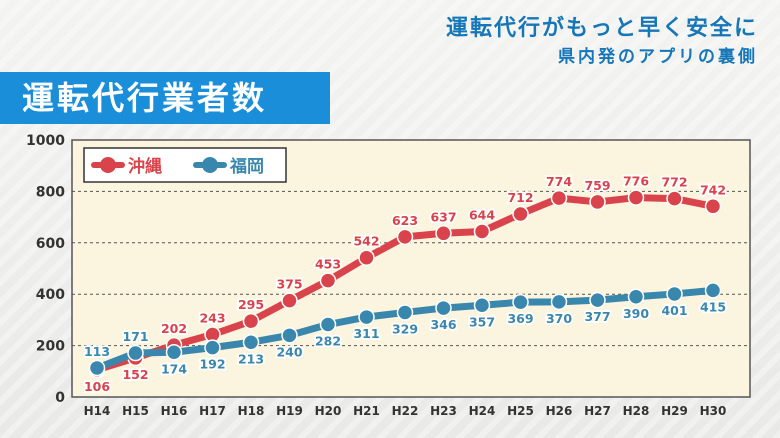 The image size is (780, 438). I want to click on x-tick-label: H22, so click(405, 411).